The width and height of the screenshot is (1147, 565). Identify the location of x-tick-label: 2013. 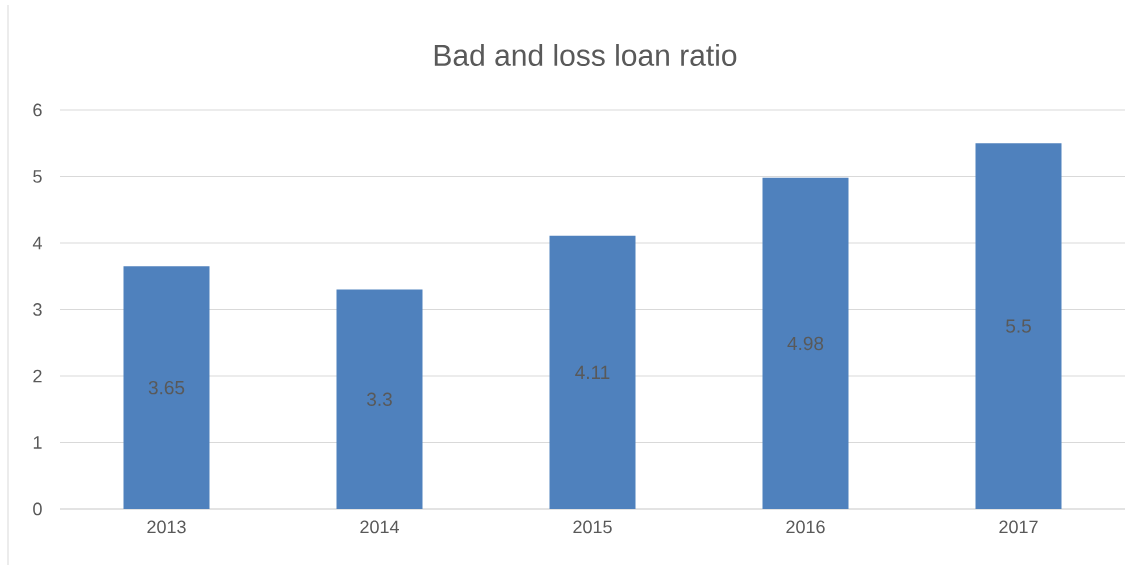
(166, 527).